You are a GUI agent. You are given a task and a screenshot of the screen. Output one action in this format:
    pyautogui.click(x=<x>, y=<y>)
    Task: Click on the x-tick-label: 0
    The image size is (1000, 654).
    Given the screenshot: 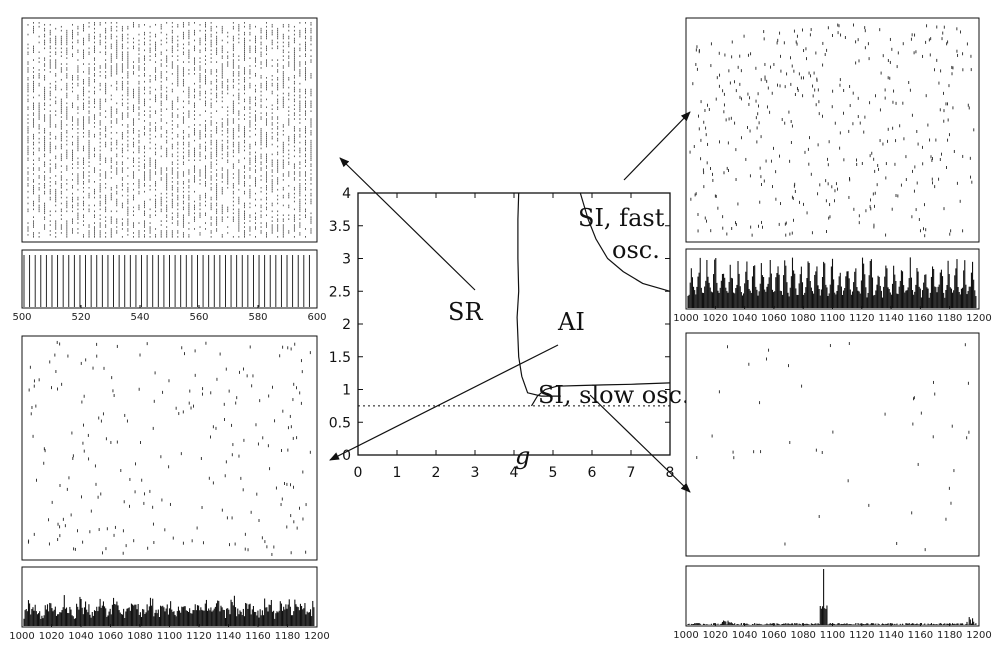 What is the action you would take?
    pyautogui.click(x=358, y=473)
    